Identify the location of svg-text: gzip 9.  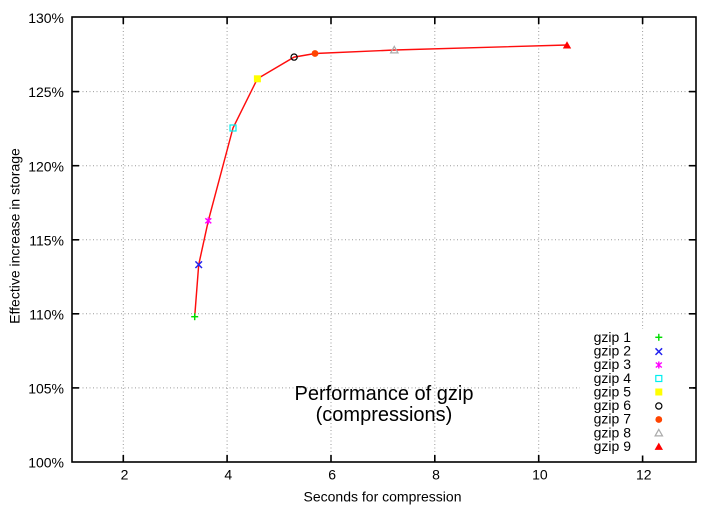
(613, 446).